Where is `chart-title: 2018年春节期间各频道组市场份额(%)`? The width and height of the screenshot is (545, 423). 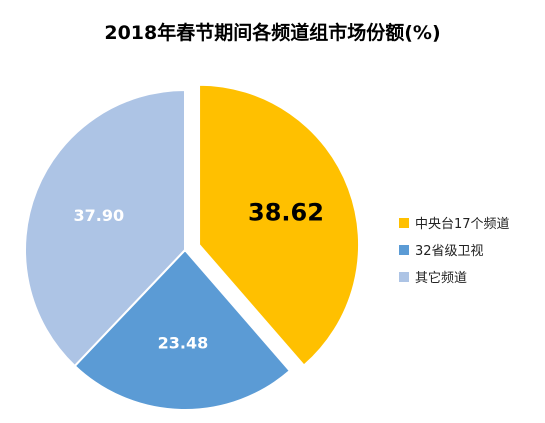
chart-title: 2018年春节期间各频道组市场份额(%) is located at coordinates (272, 33).